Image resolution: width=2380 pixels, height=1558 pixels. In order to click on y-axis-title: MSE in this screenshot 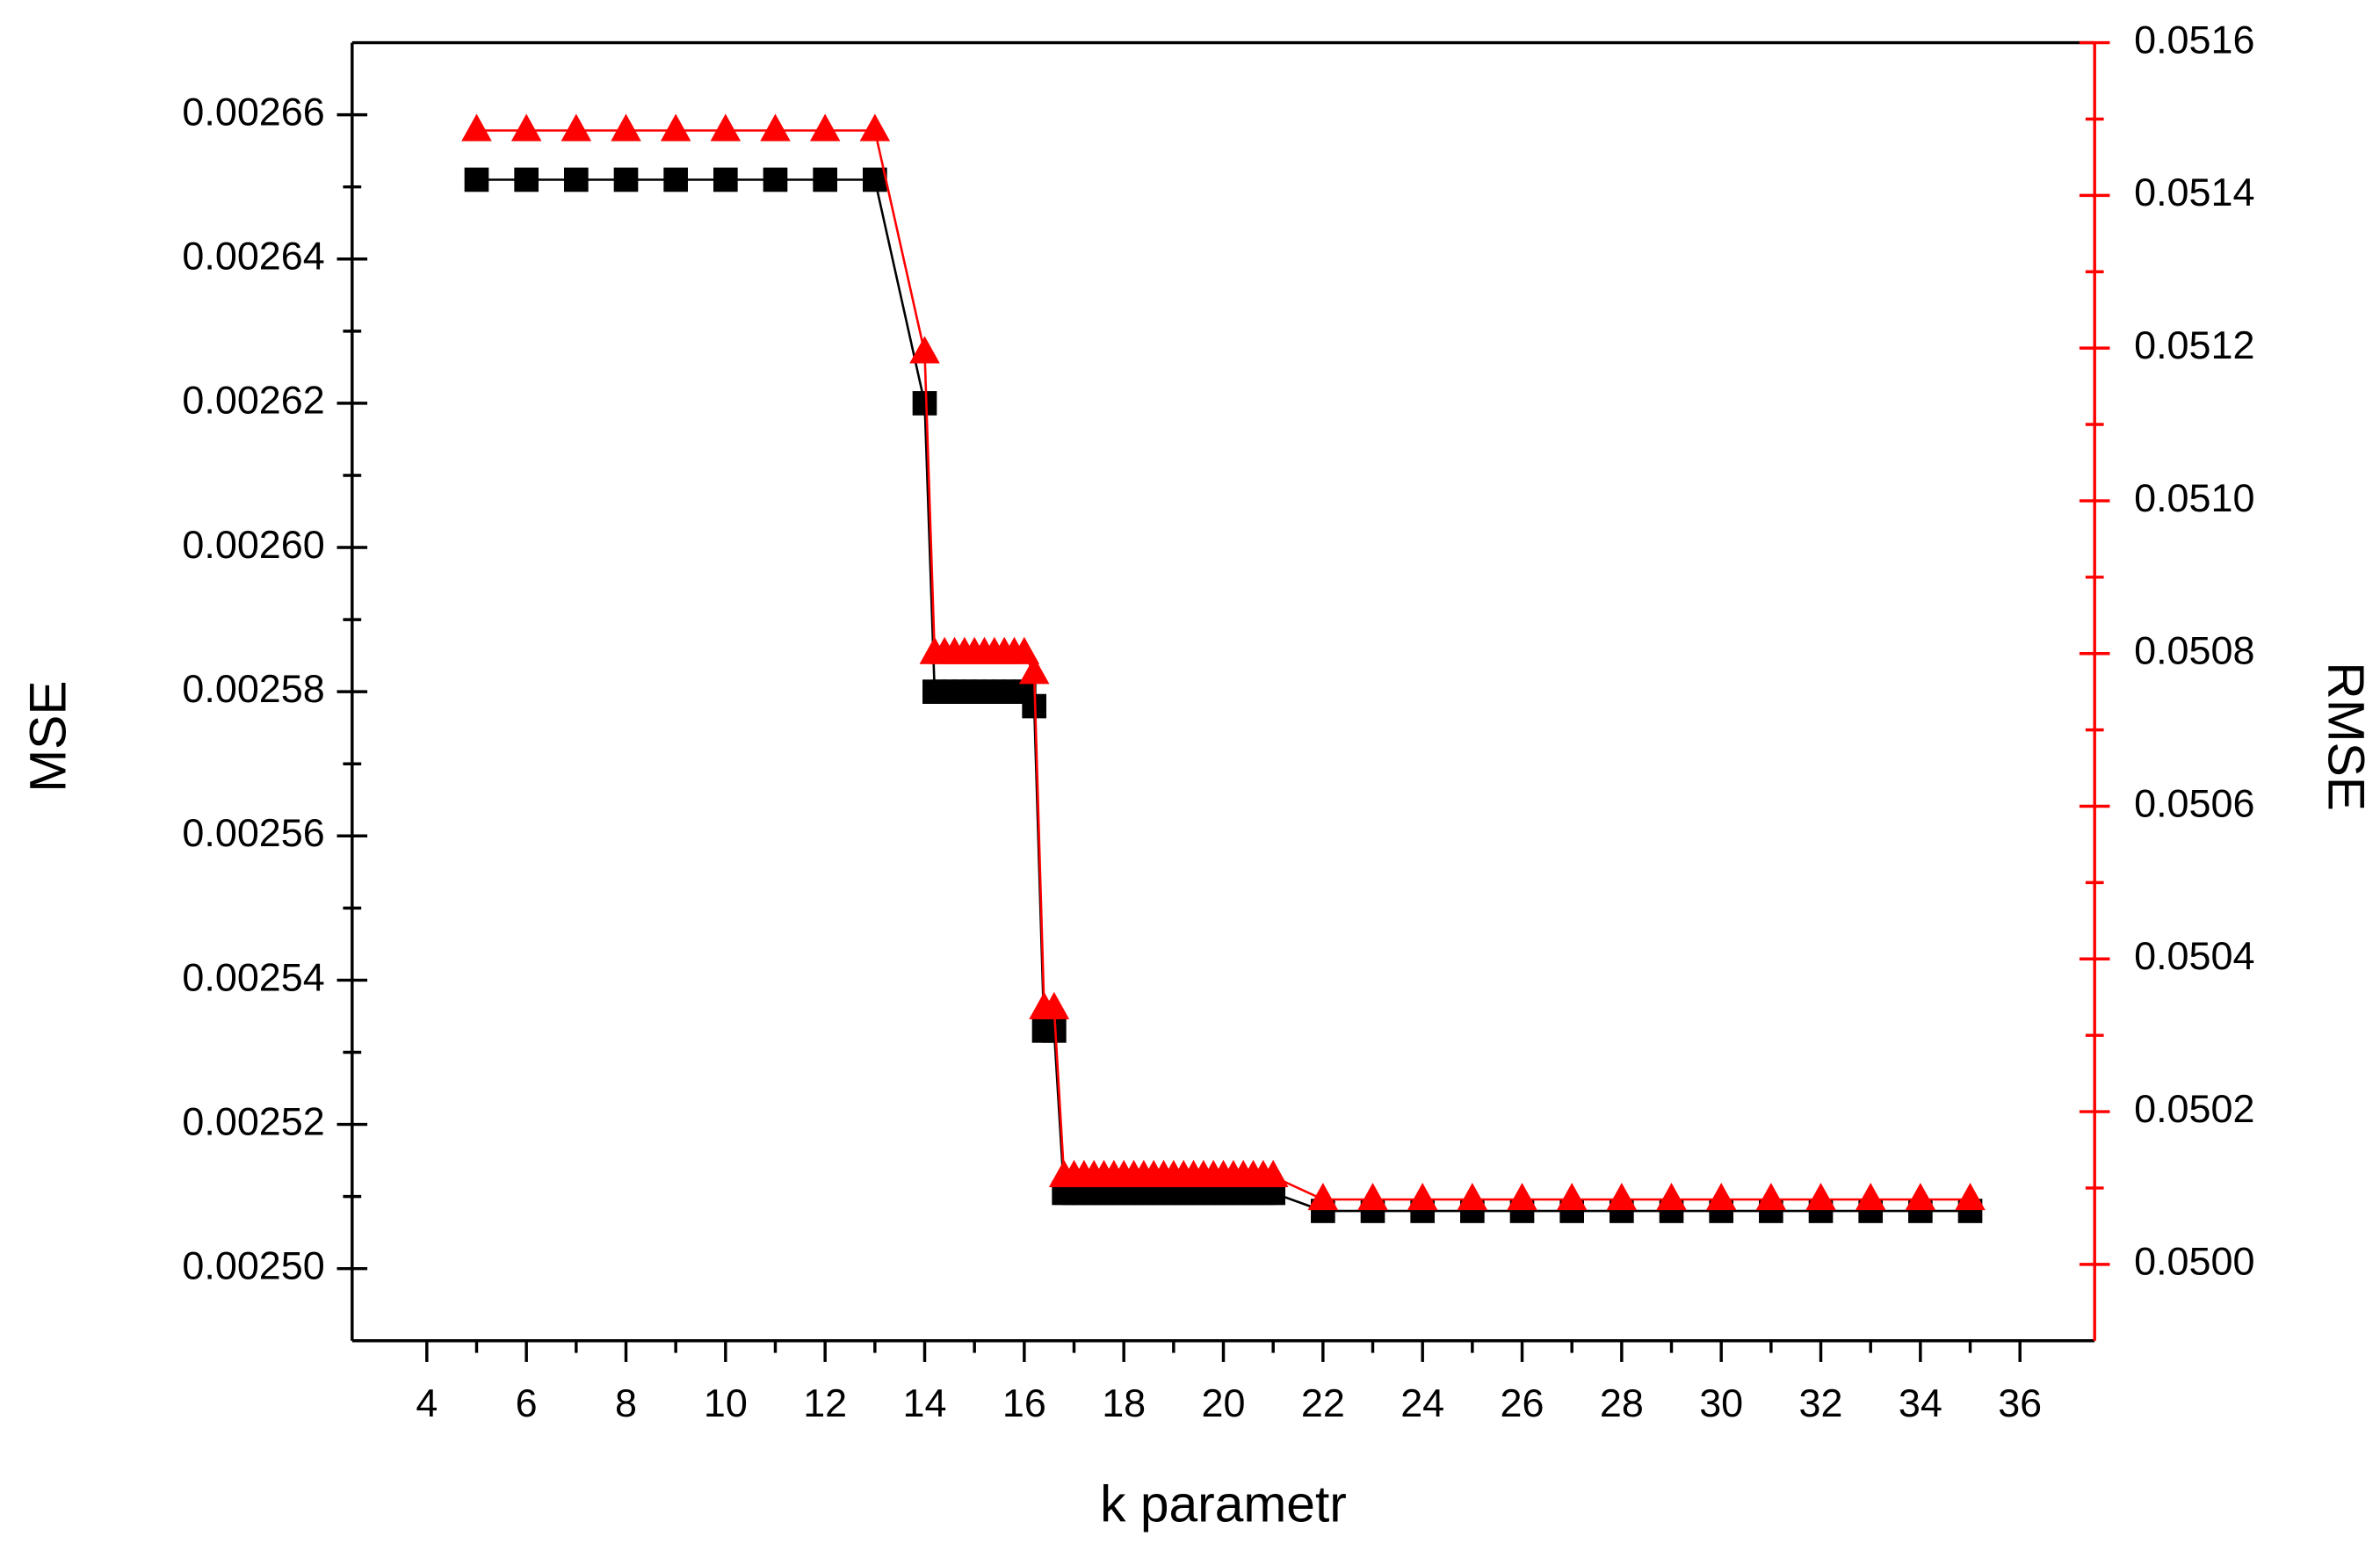, I will do `click(47, 736)`.